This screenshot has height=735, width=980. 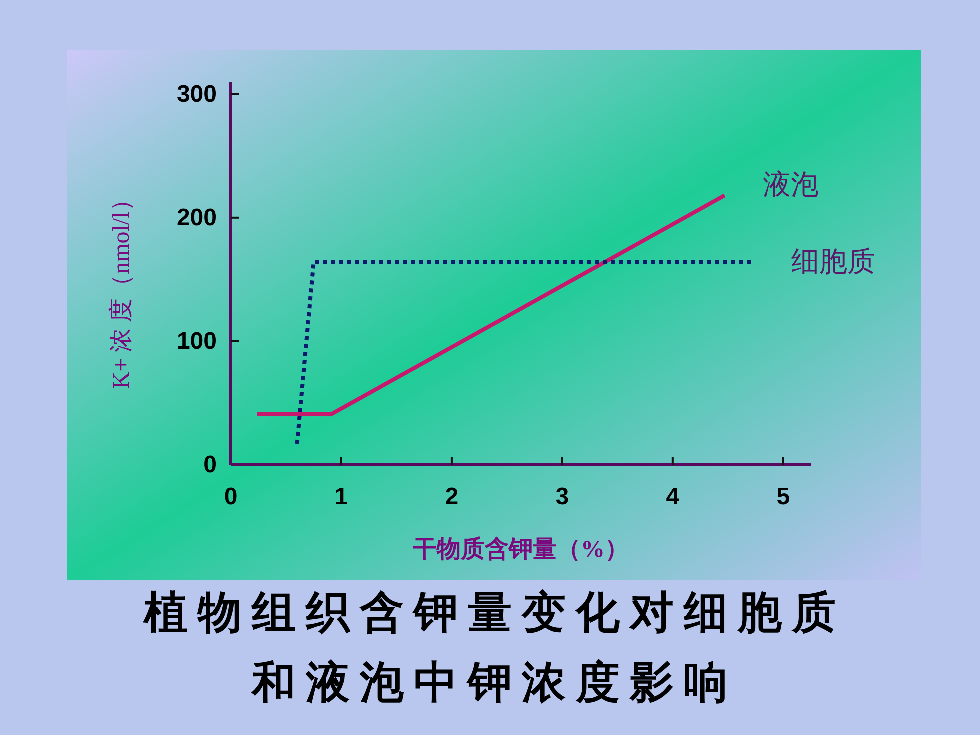 I want to click on y-axis-title: K+ 浓 度（nmol/l）, so click(x=121, y=289).